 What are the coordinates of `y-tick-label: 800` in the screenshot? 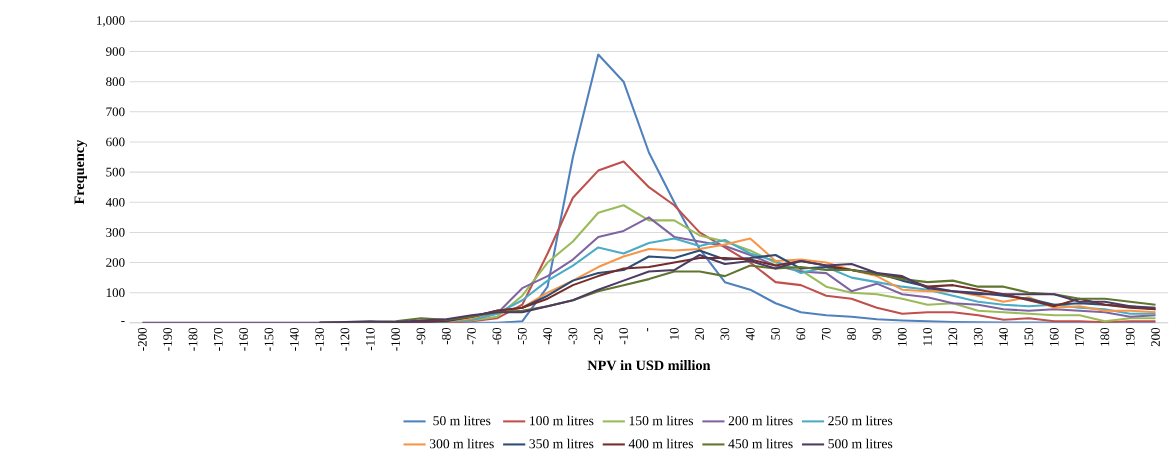 It's located at (115, 82).